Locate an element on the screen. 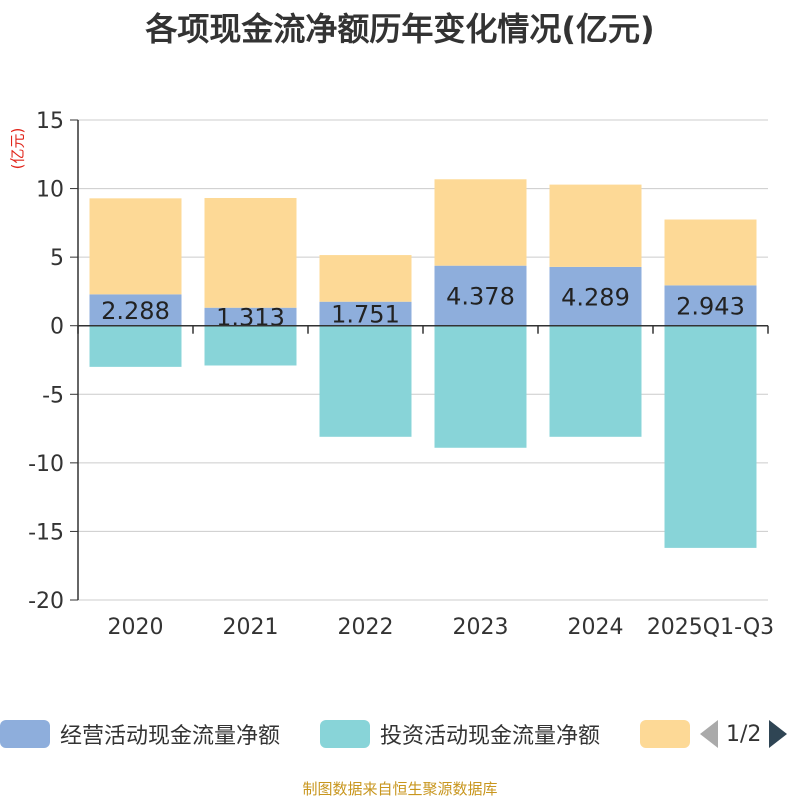 The image size is (800, 800). legend-page-indicator: 1/2 is located at coordinates (744, 734).